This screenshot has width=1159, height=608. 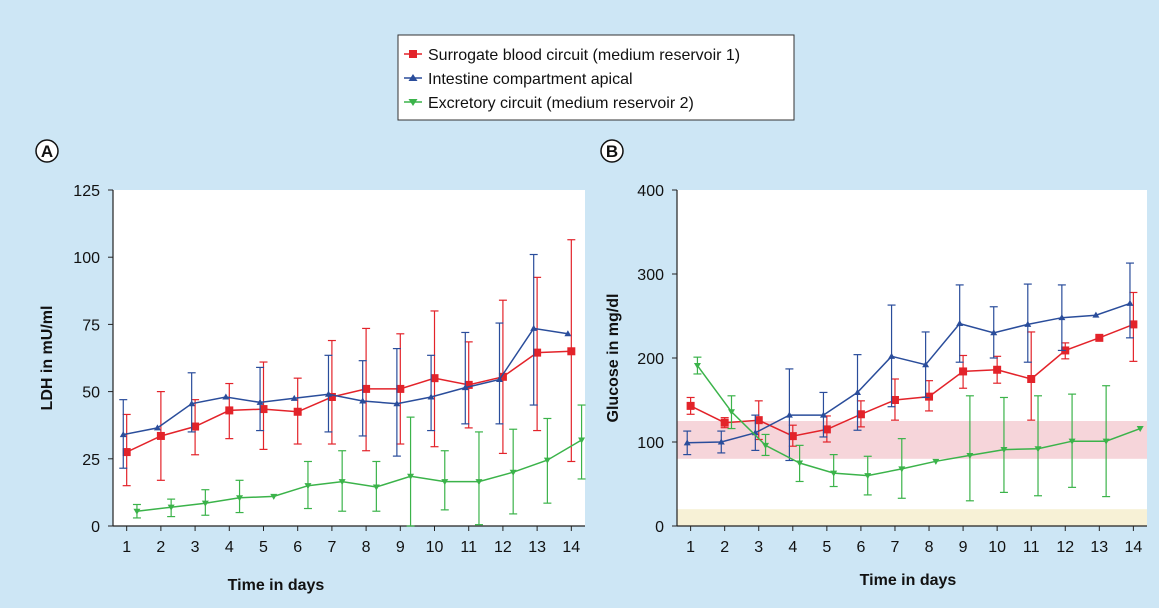 I want to click on panel-a-series-intestine, so click(x=345, y=361).